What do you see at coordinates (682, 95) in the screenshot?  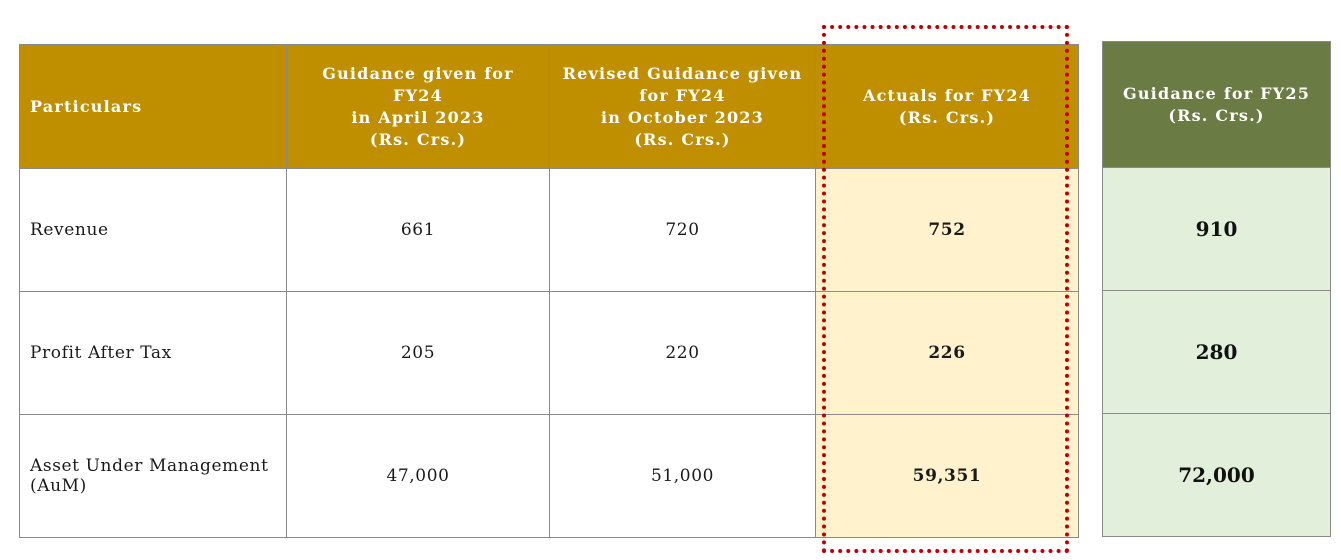 I see `header-october-line: for FY24` at bounding box center [682, 95].